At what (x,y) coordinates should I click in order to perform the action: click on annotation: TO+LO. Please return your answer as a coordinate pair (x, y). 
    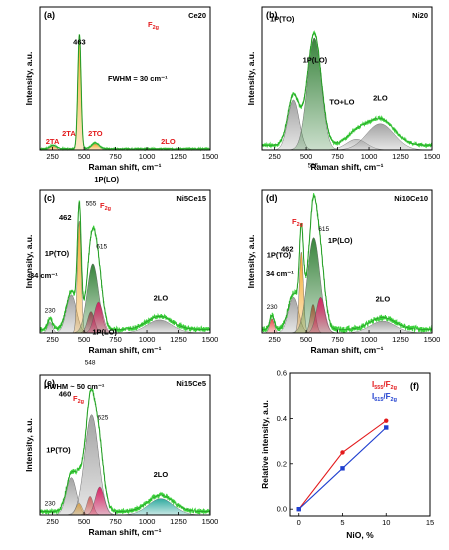
    Looking at the image, I should click on (341, 102).